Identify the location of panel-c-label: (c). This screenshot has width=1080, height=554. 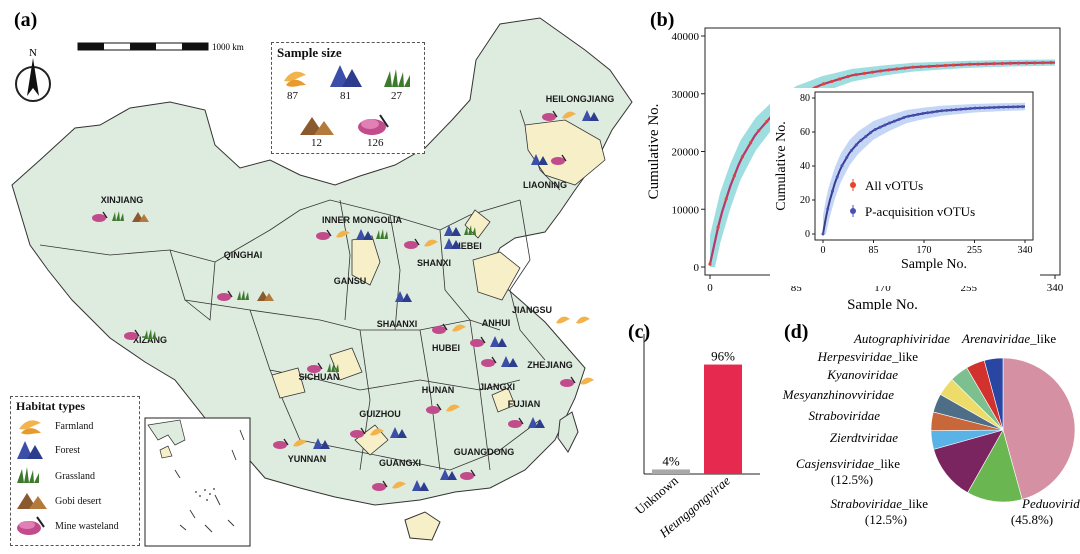
(639, 332).